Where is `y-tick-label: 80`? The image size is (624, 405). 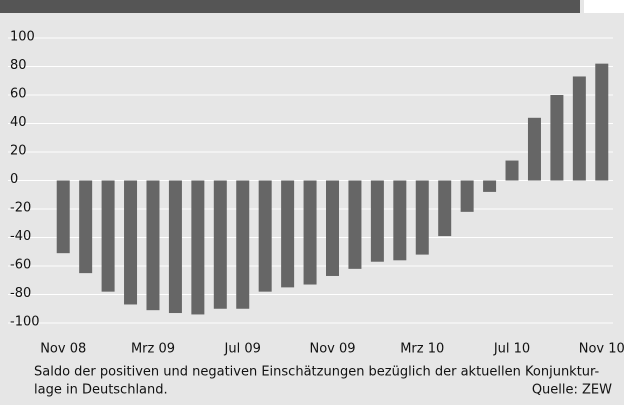 y-tick-label: 80 is located at coordinates (18, 65).